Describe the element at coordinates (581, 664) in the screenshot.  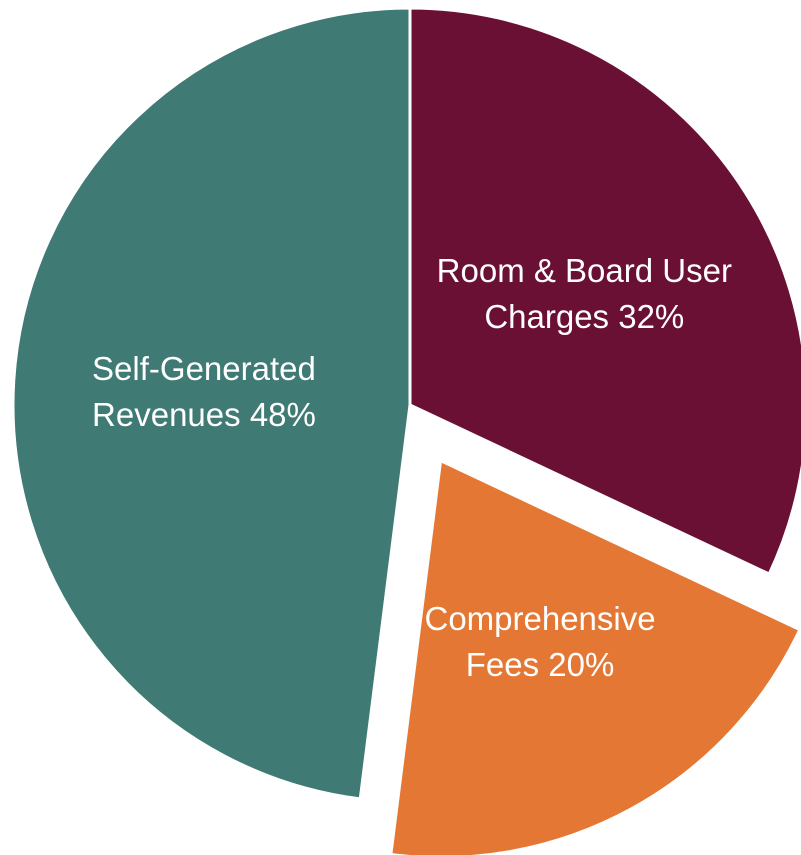
I see `value-label: 20%` at that location.